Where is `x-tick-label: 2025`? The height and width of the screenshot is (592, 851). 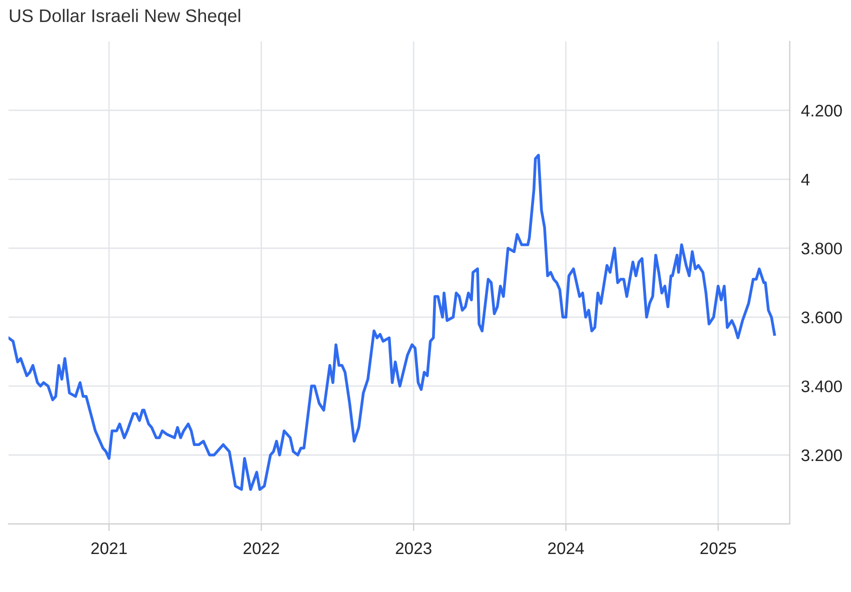
x-tick-label: 2025 is located at coordinates (718, 548).